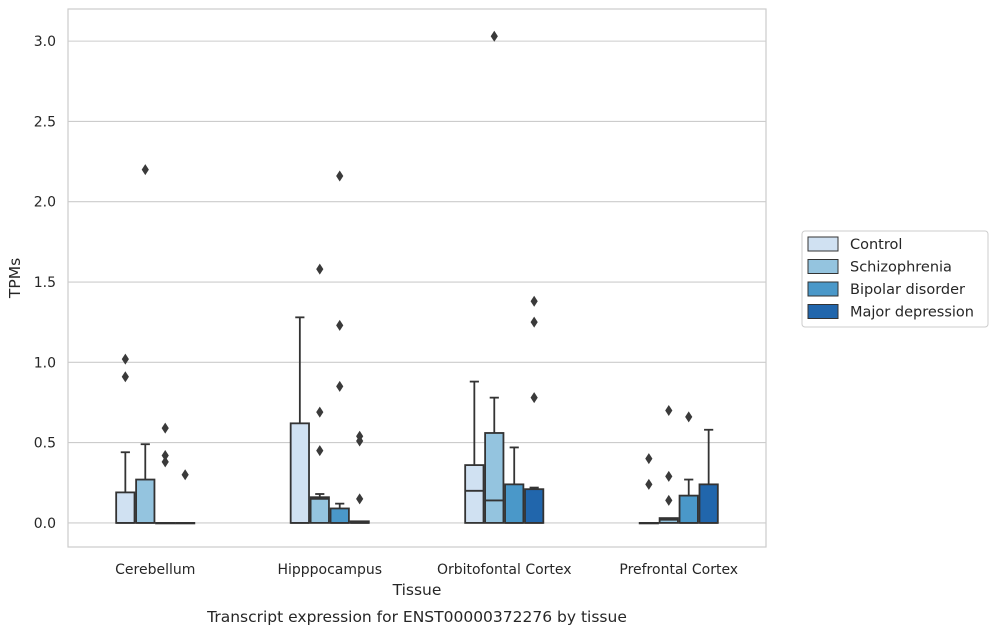 This screenshot has width=997, height=634. I want to click on legend-label: Schizophrenia, so click(901, 268).